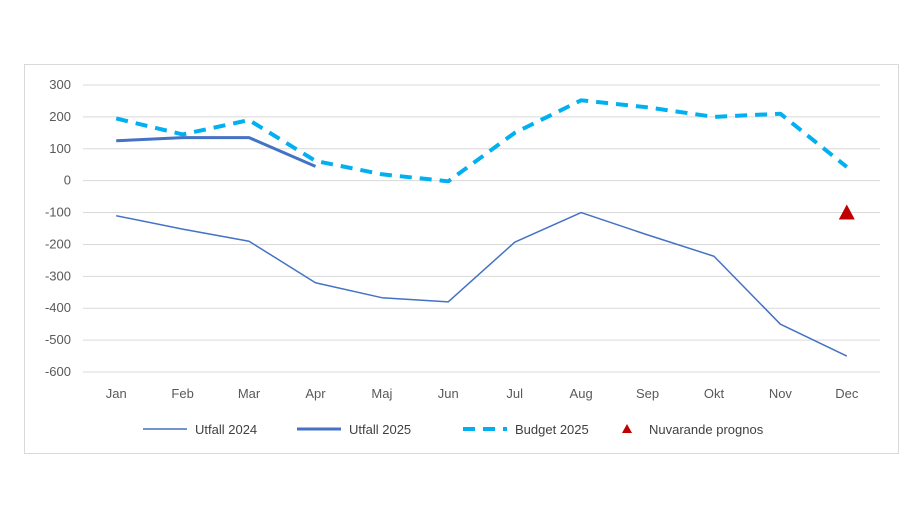 This screenshot has width=924, height=520. What do you see at coordinates (58, 275) in the screenshot?
I see `y-tick-label: -300` at bounding box center [58, 275].